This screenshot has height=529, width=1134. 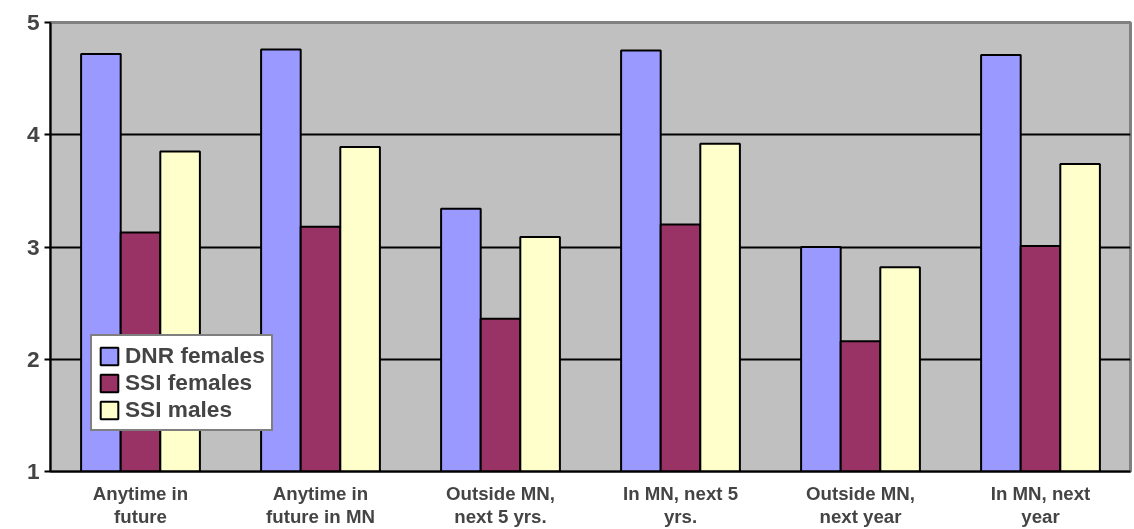 What do you see at coordinates (33, 358) in the screenshot?
I see `y-tick-label: 2` at bounding box center [33, 358].